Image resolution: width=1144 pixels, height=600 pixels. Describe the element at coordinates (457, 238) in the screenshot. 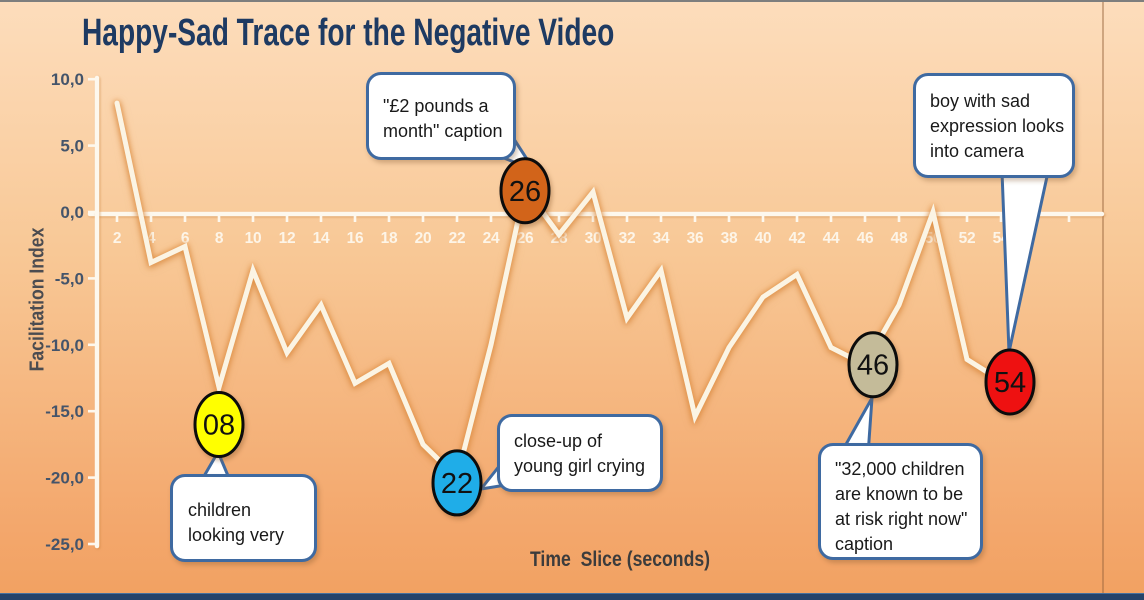

I see `x-tick-label: 22` at that location.